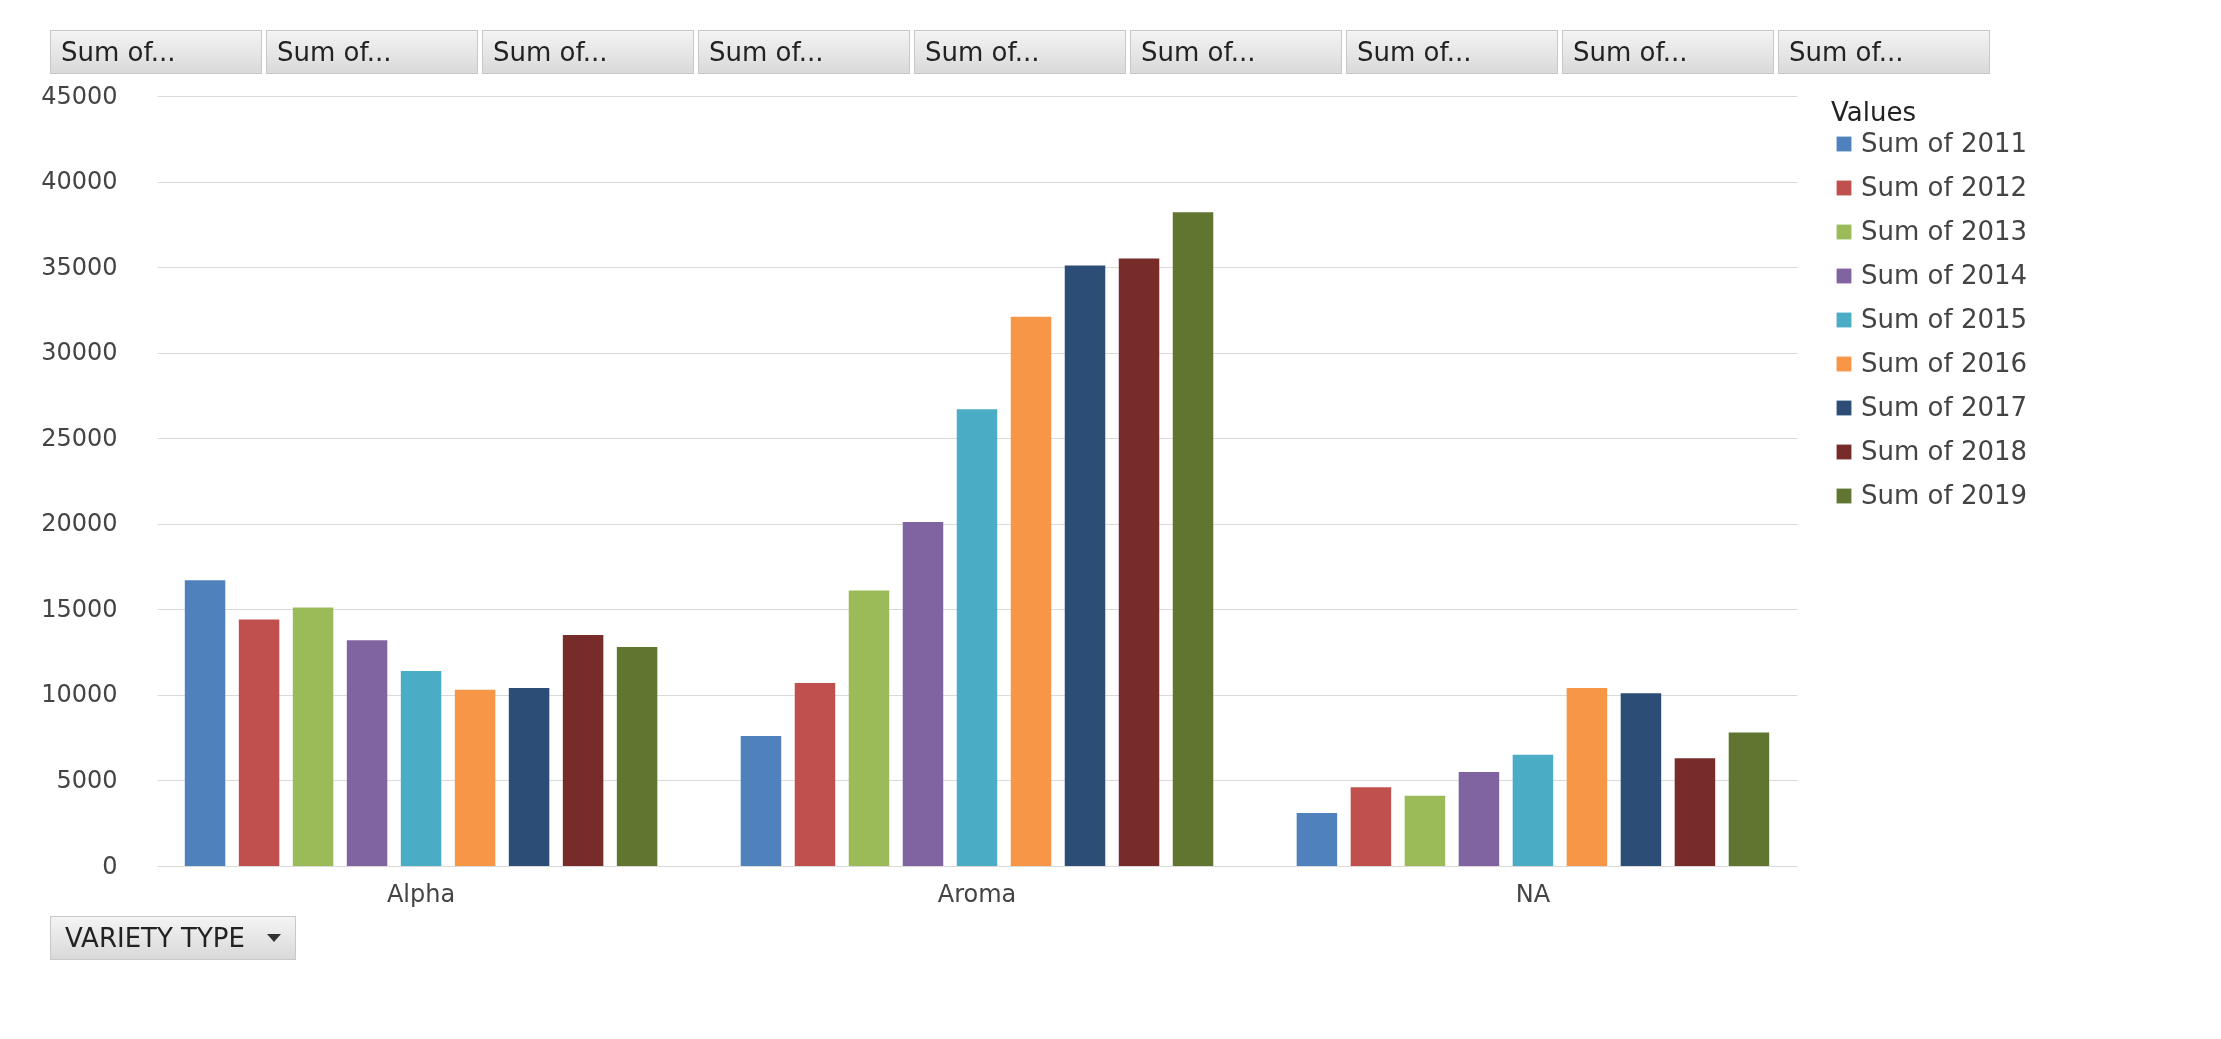 This screenshot has width=2221, height=1039. Describe the element at coordinates (79, 95) in the screenshot. I see `y-tick-label: 45000` at that location.